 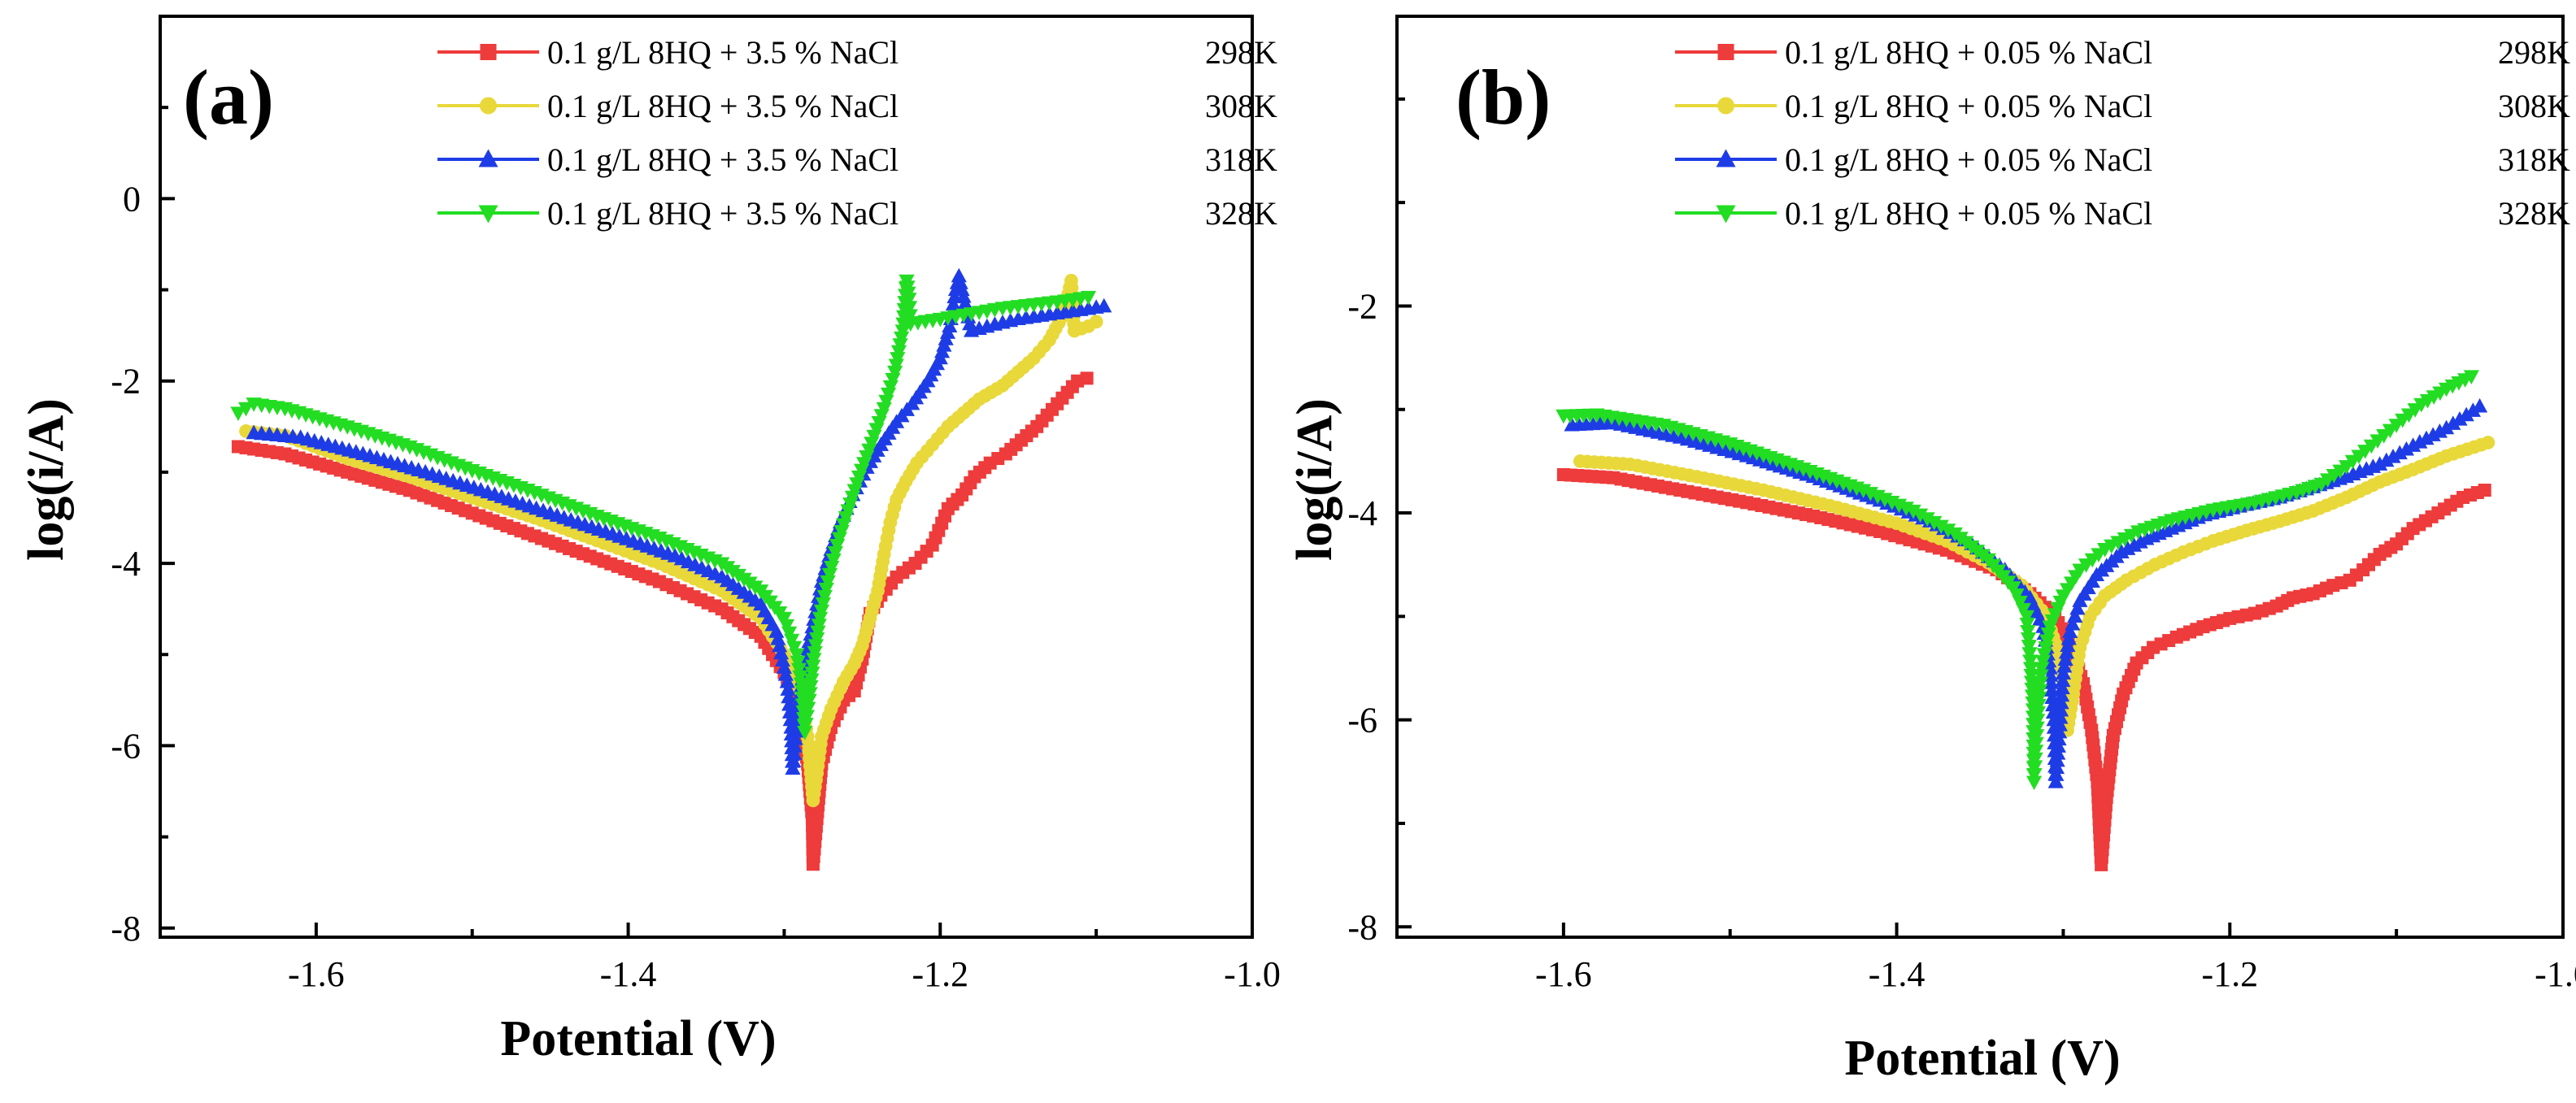 What do you see at coordinates (2556, 974) in the screenshot?
I see `x-tick-label: -1.0` at bounding box center [2556, 974].